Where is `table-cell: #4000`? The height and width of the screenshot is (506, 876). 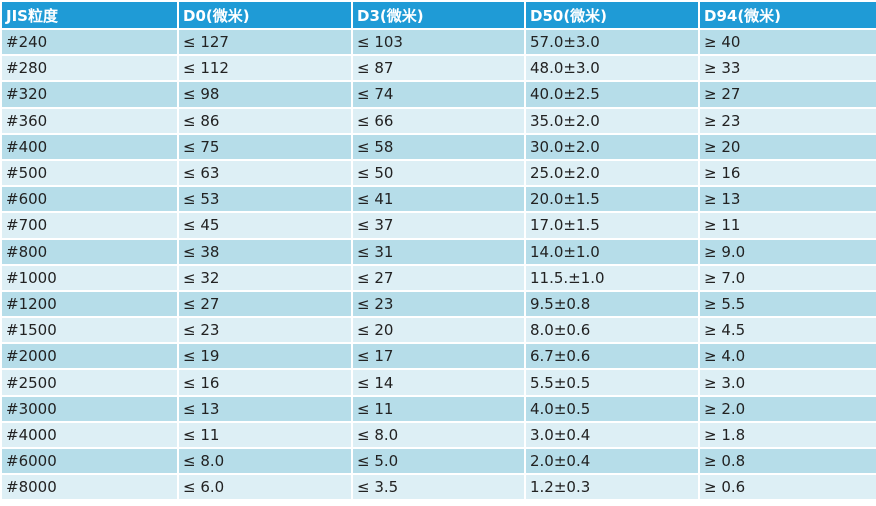 table-cell: #4000 is located at coordinates (89, 435).